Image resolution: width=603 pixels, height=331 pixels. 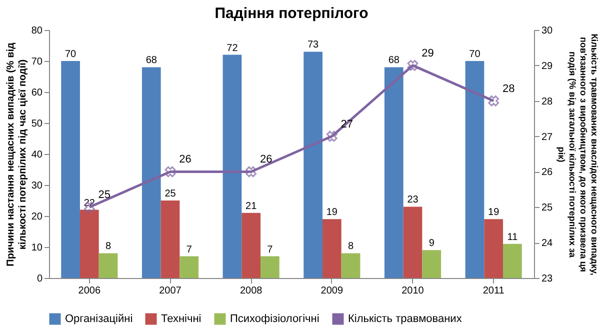 What do you see at coordinates (291, 13) in the screenshot?
I see `chart-title: Падіння потерпілого` at bounding box center [291, 13].